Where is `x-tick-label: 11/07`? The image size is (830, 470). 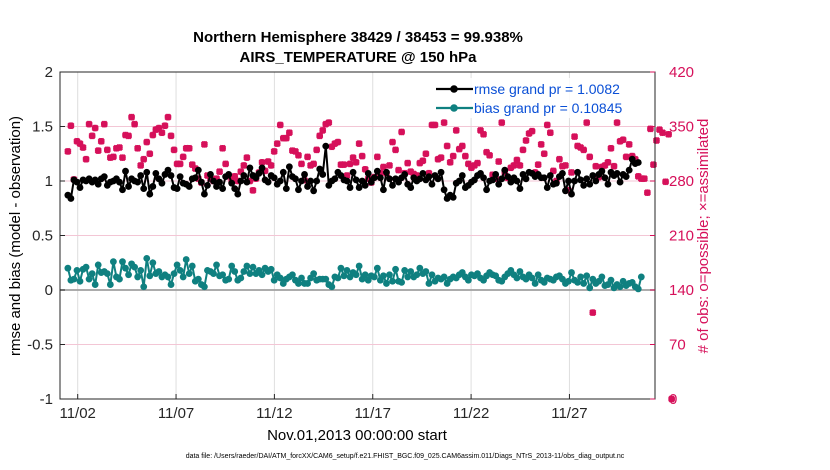
x-tick-label: 11/07 is located at coordinates (176, 413).